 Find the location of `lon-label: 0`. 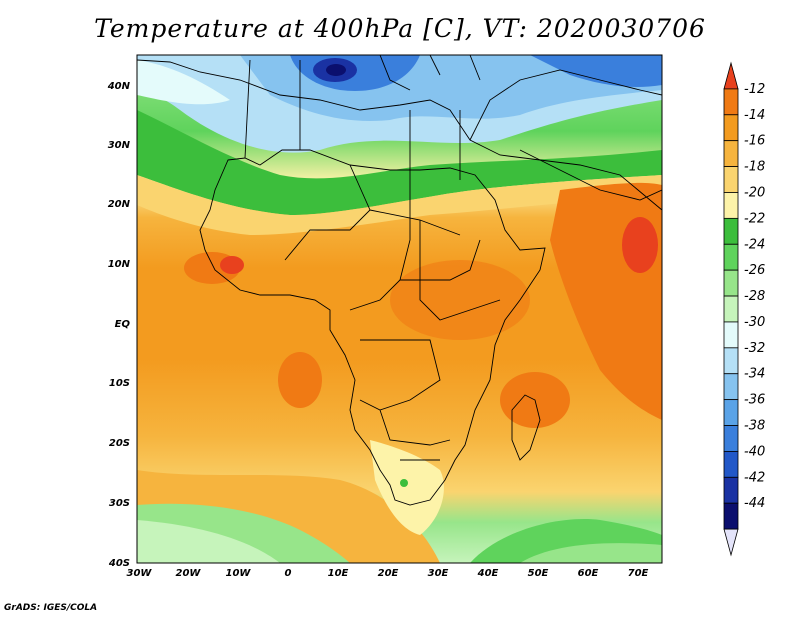

lon-label: 0 is located at coordinates (288, 573).